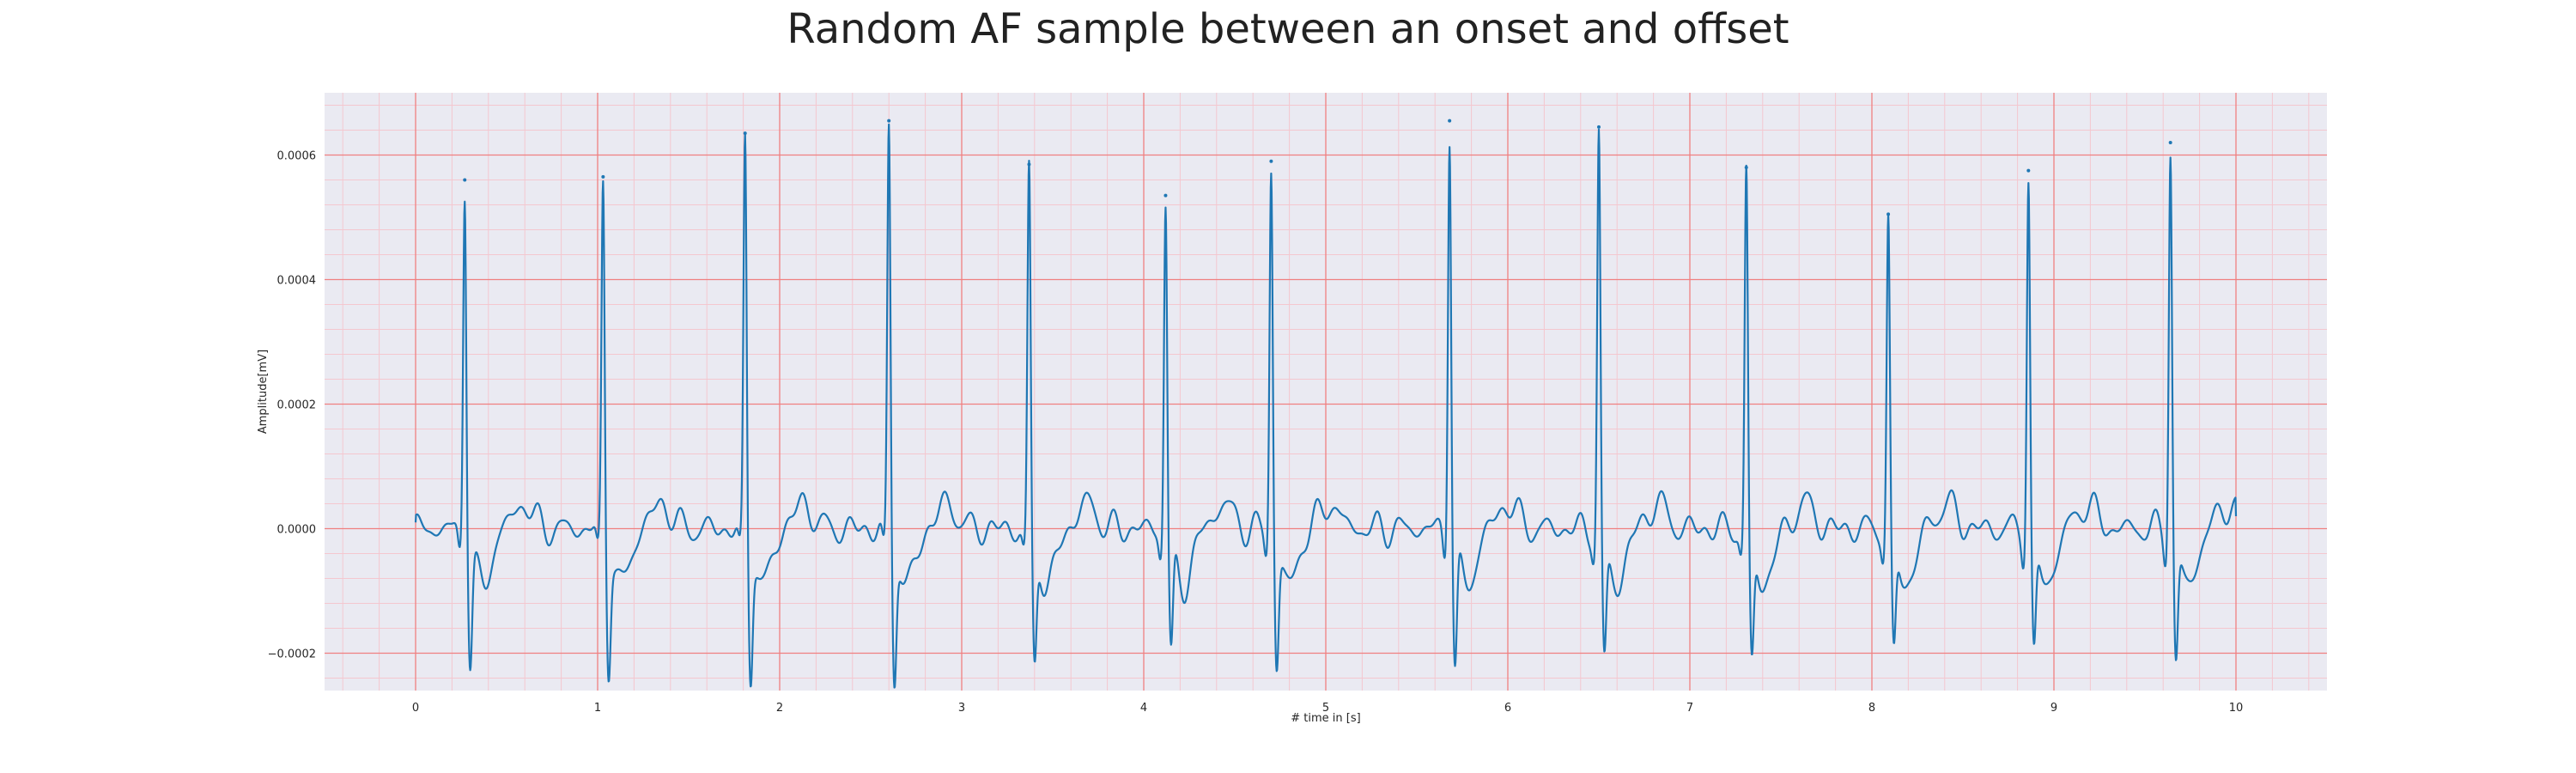 This screenshot has height=773, width=2576. What do you see at coordinates (297, 281) in the screenshot?
I see `y-tick-label: 0.0004` at bounding box center [297, 281].